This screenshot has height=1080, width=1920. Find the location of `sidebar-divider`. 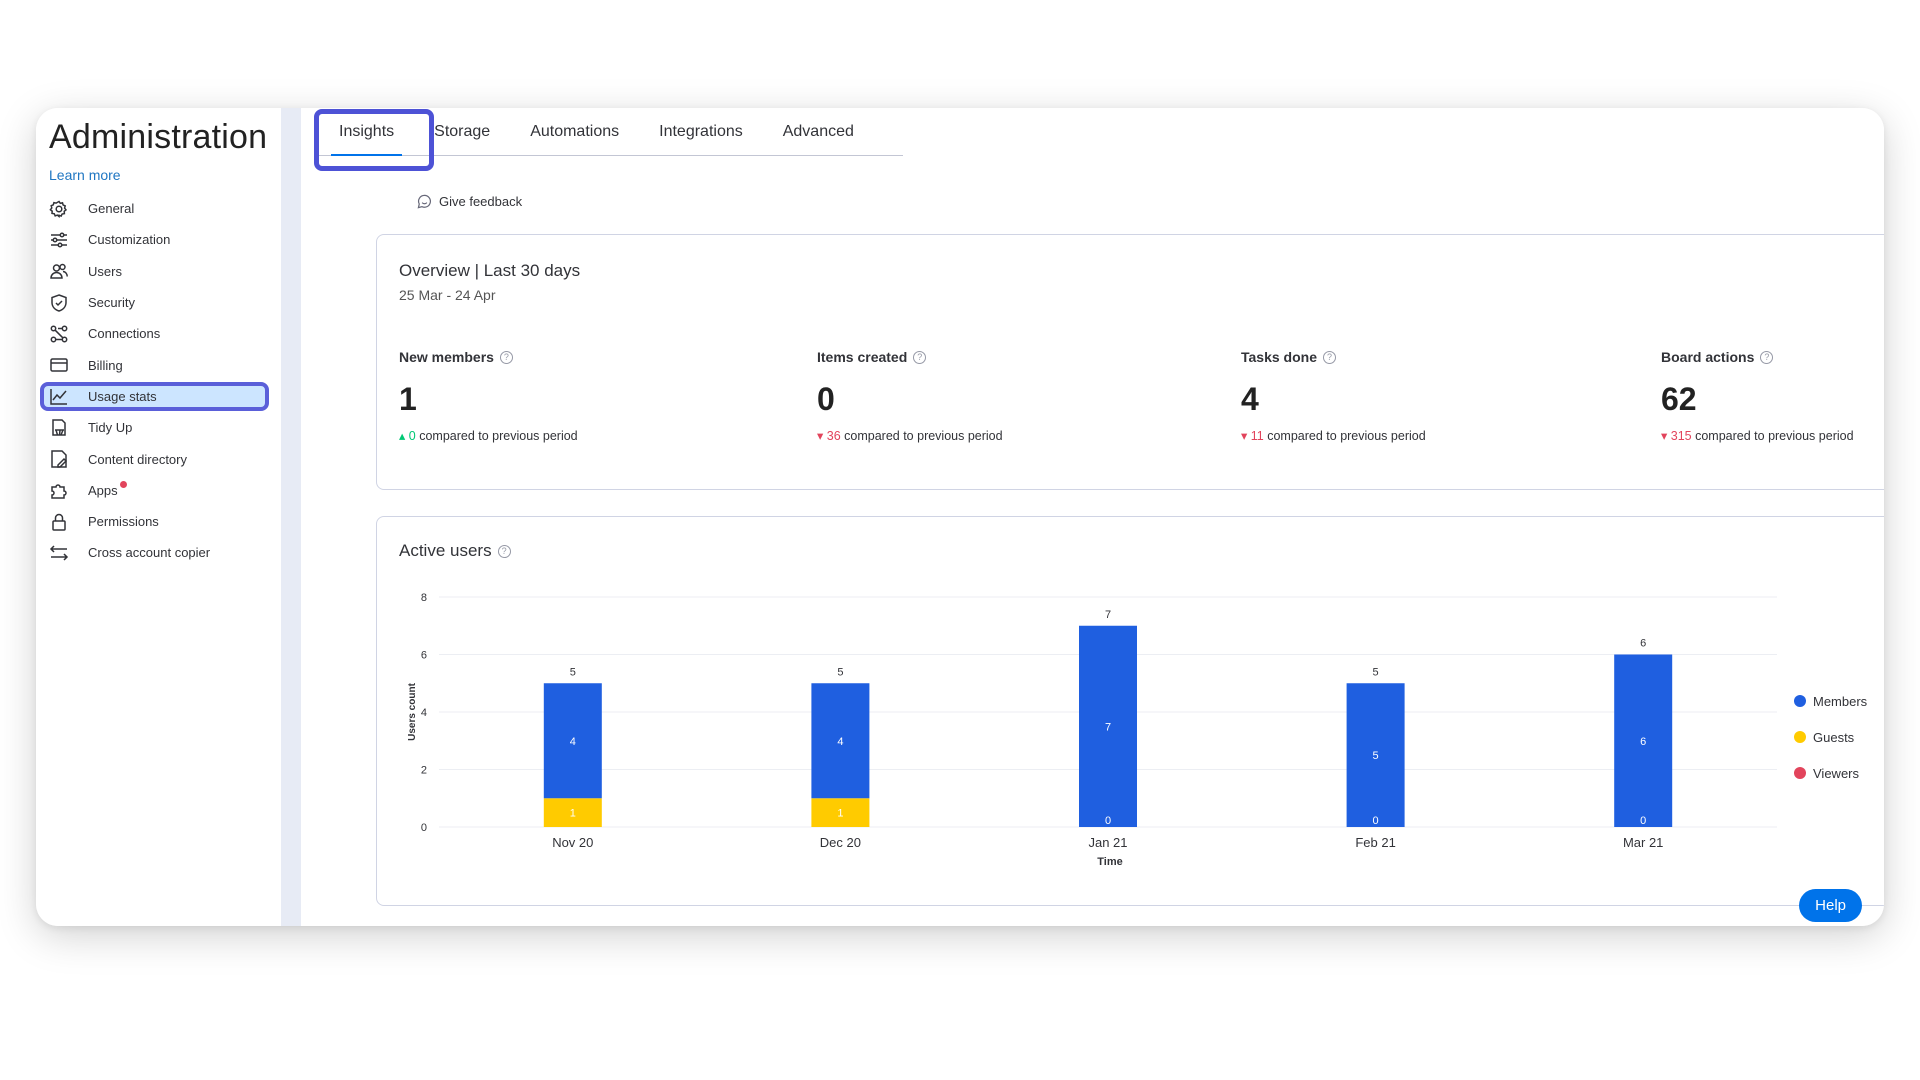

sidebar-divider is located at coordinates (291, 517).